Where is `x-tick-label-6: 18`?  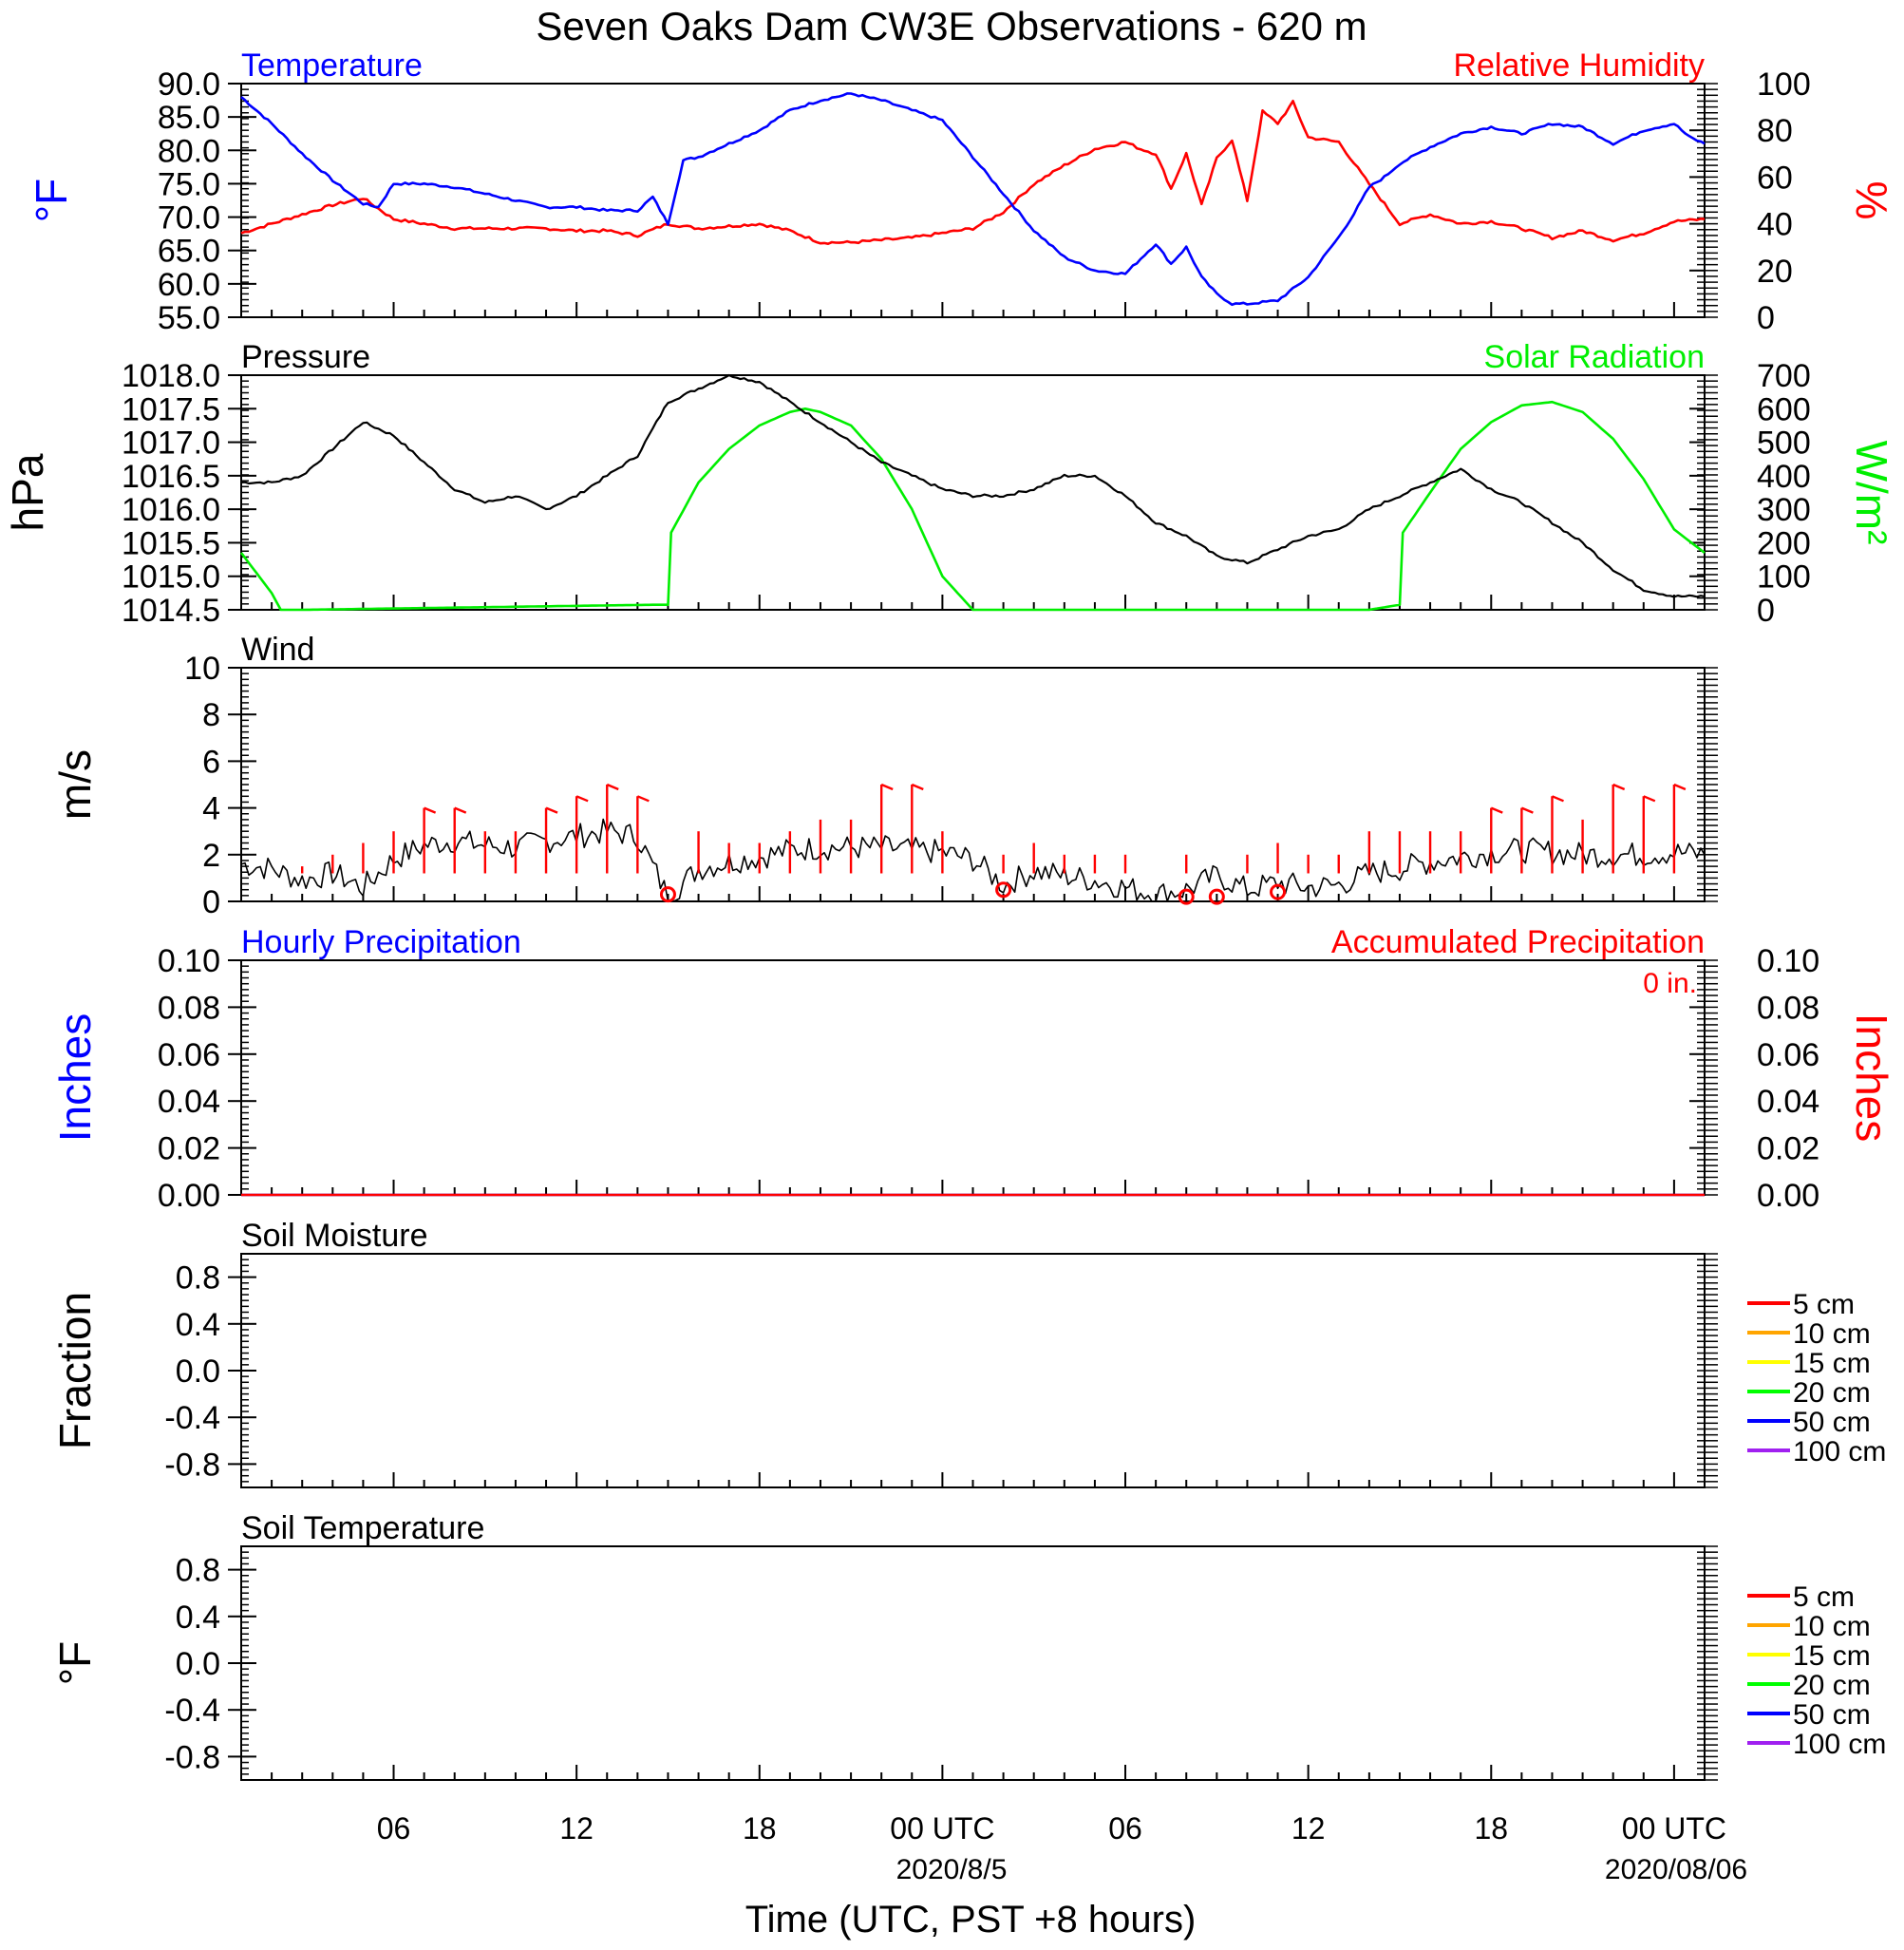 x-tick-label-6: 18 is located at coordinates (1491, 1828).